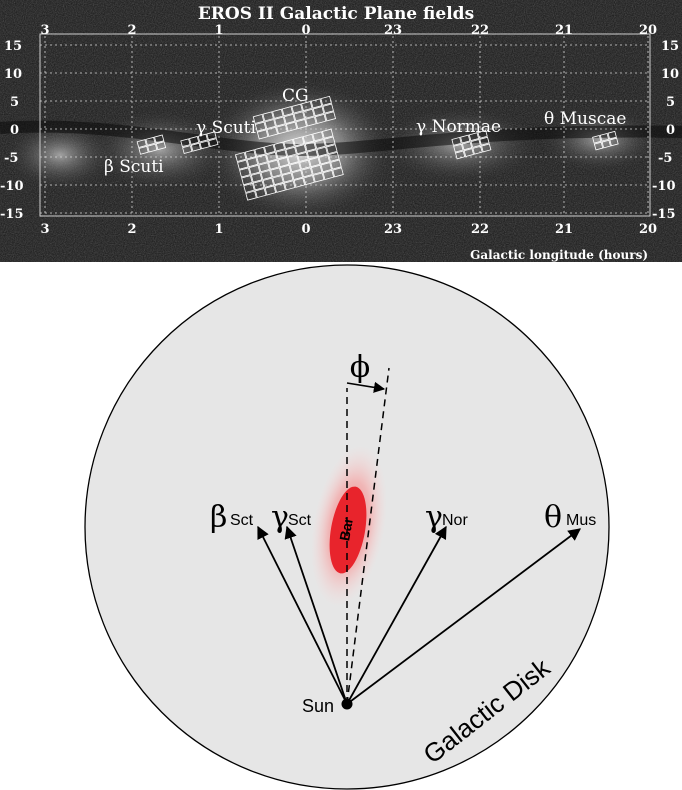 The image size is (682, 790). What do you see at coordinates (12, 214) in the screenshot?
I see `lat-tick-left-m15: -15` at bounding box center [12, 214].